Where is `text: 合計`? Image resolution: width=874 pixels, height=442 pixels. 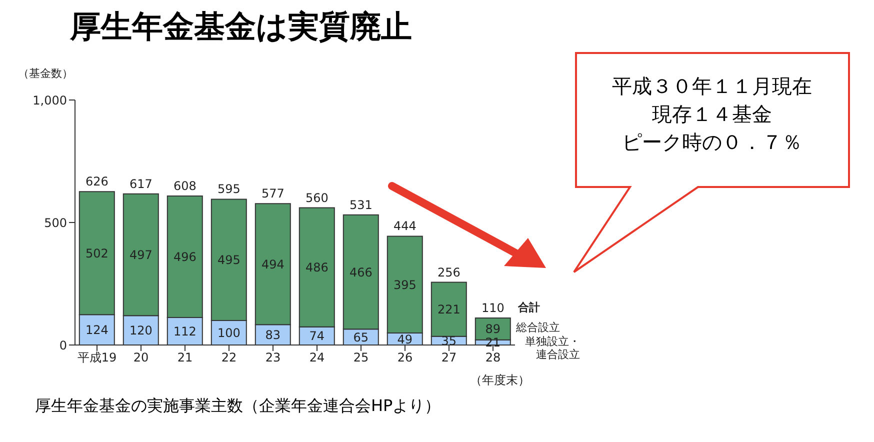 text: 合計 is located at coordinates (529, 307).